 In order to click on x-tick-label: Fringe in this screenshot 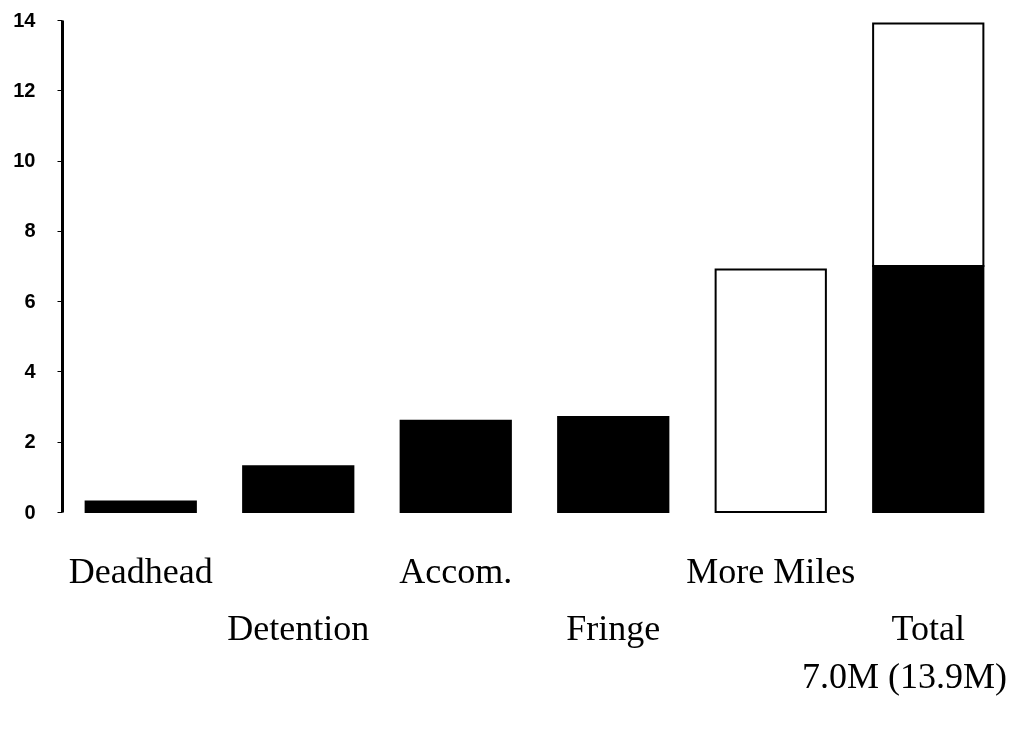, I will do `click(613, 627)`.